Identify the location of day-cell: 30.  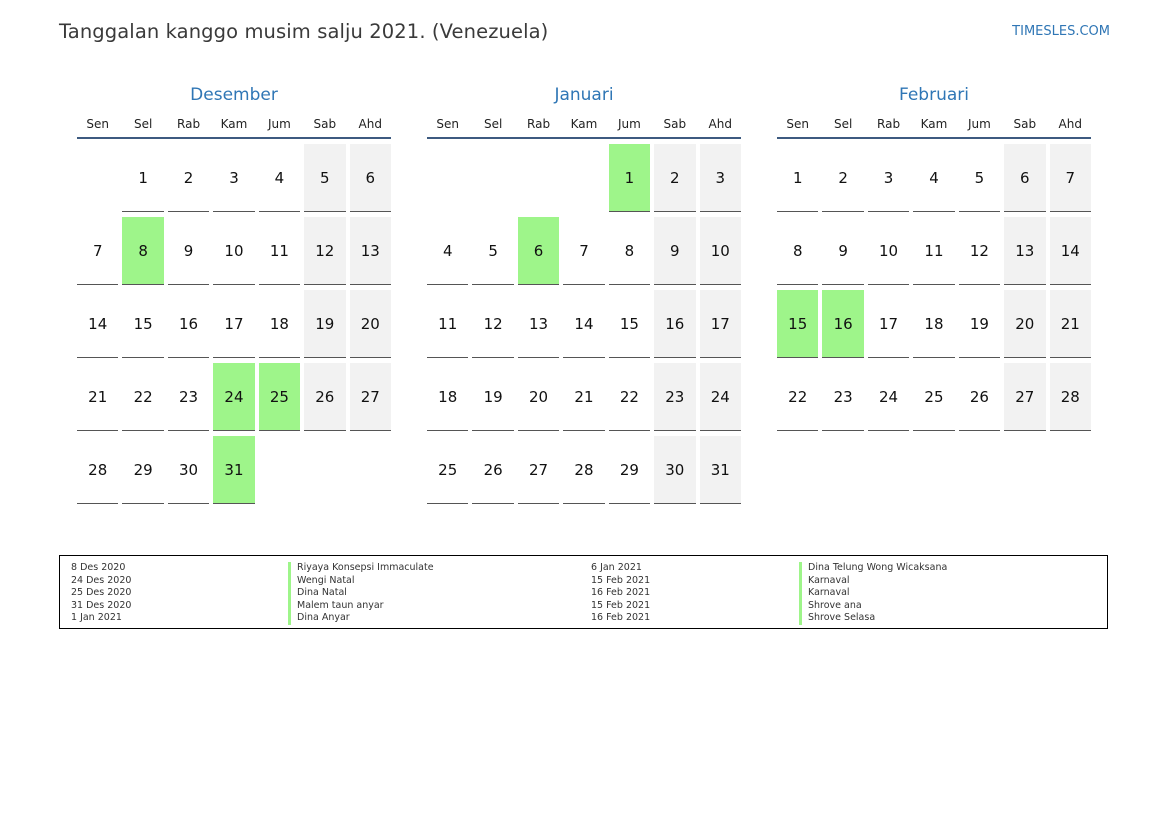
(675, 470).